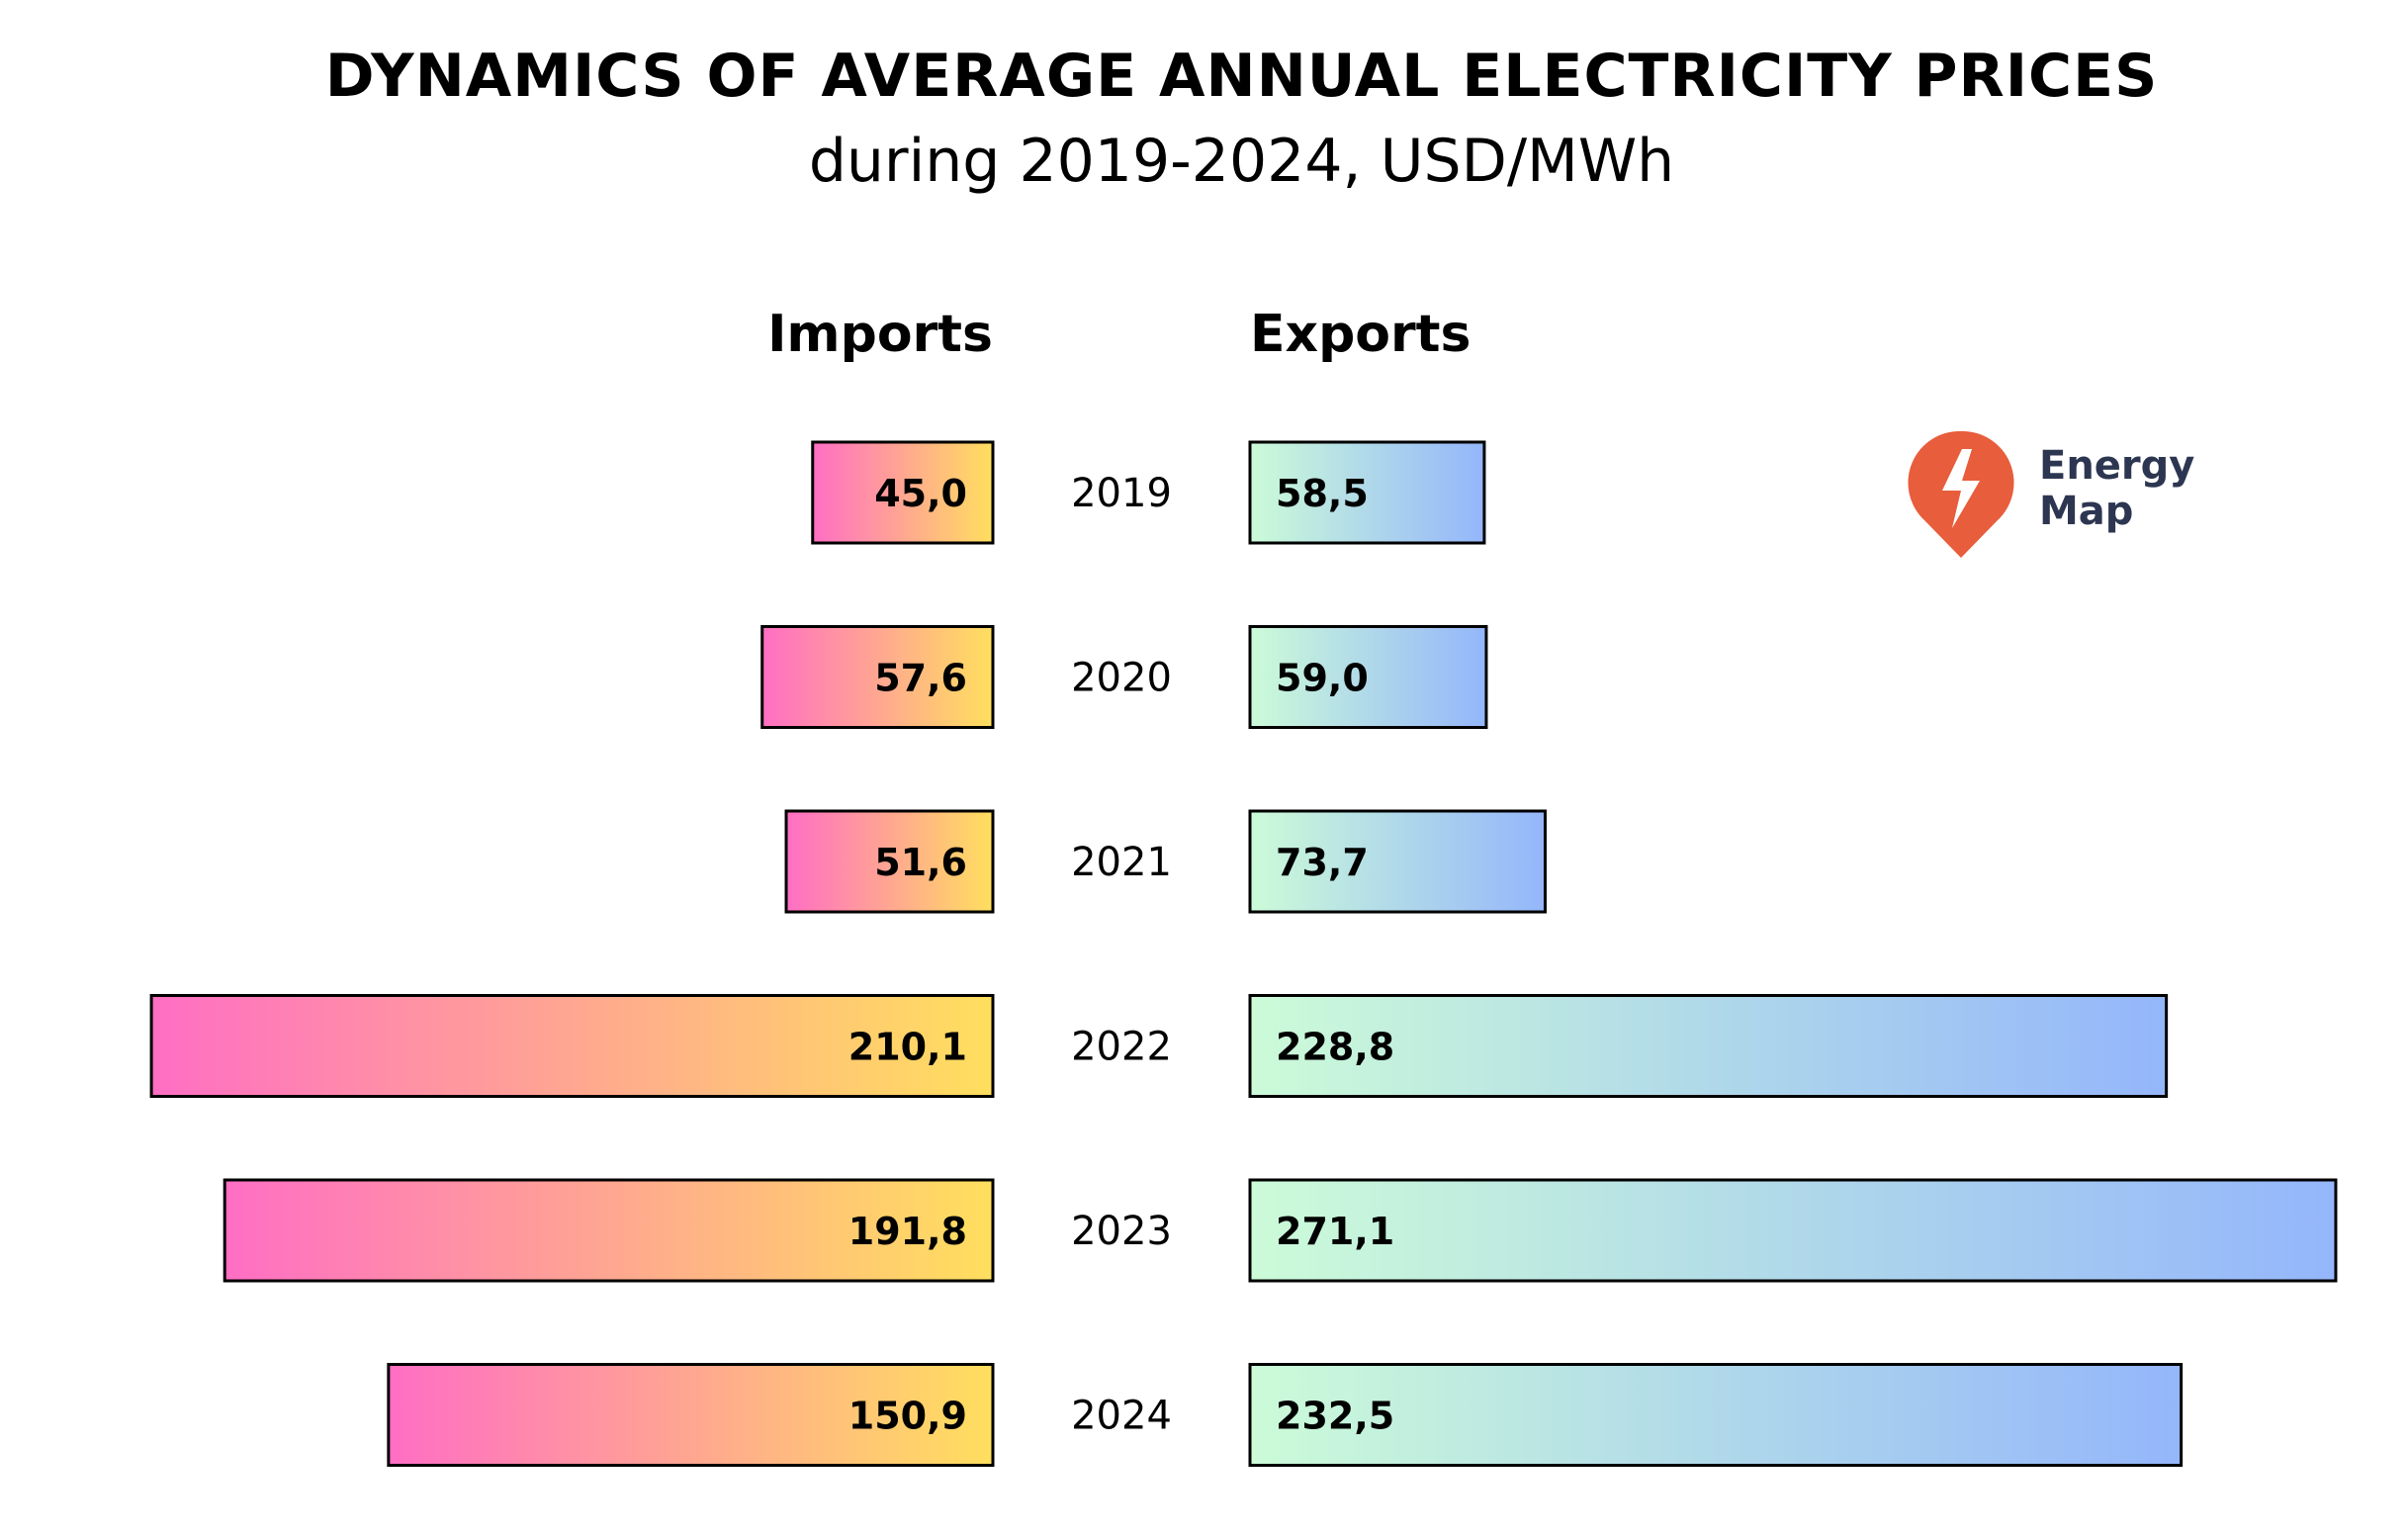 Image resolution: width=2408 pixels, height=1537 pixels. What do you see at coordinates (1121, 1231) in the screenshot?
I see `year-label-2023: 2023` at bounding box center [1121, 1231].